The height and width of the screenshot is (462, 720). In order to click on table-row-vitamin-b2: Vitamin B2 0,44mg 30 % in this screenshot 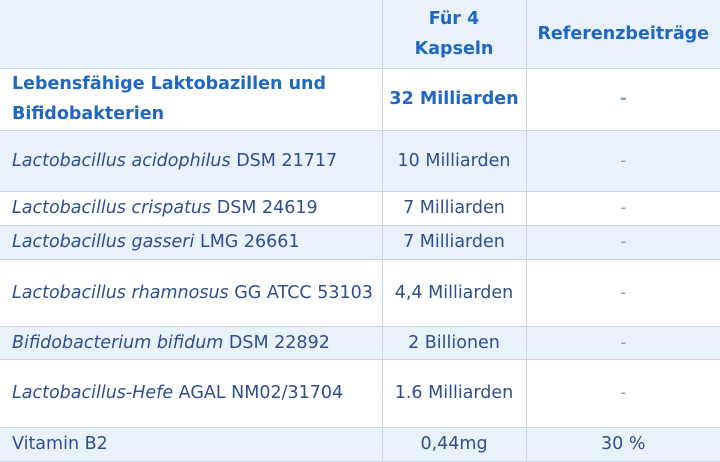, I will do `click(360, 444)`.